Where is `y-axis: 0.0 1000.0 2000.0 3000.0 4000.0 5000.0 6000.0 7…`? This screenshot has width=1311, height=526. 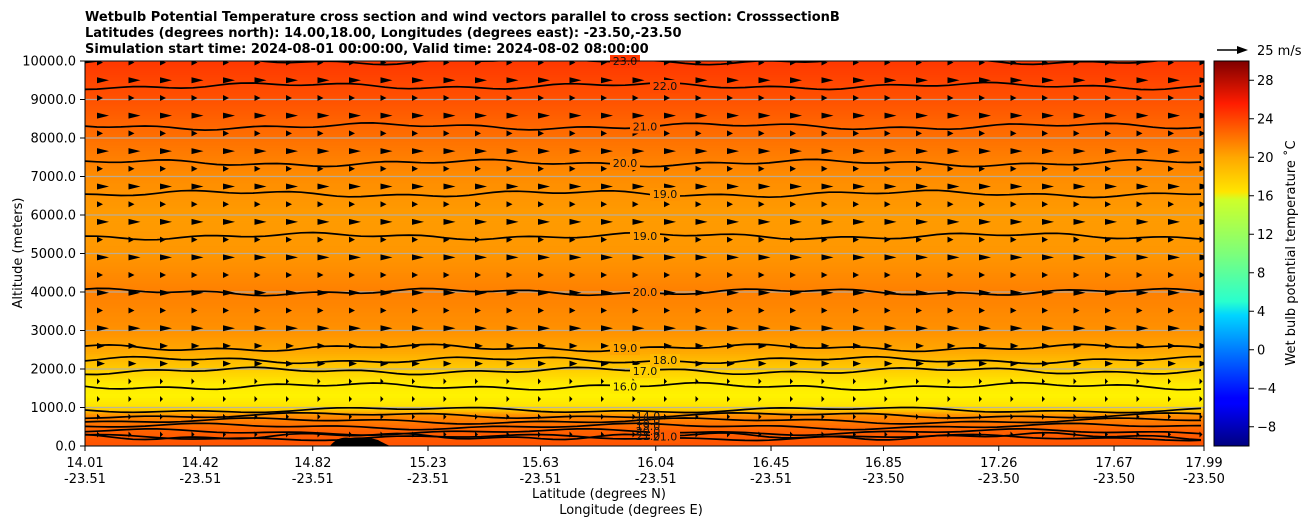 y-axis: 0.0 1000.0 2000.0 3000.0 4000.0 5000.0 6000.0 7… is located at coordinates (53, 255).